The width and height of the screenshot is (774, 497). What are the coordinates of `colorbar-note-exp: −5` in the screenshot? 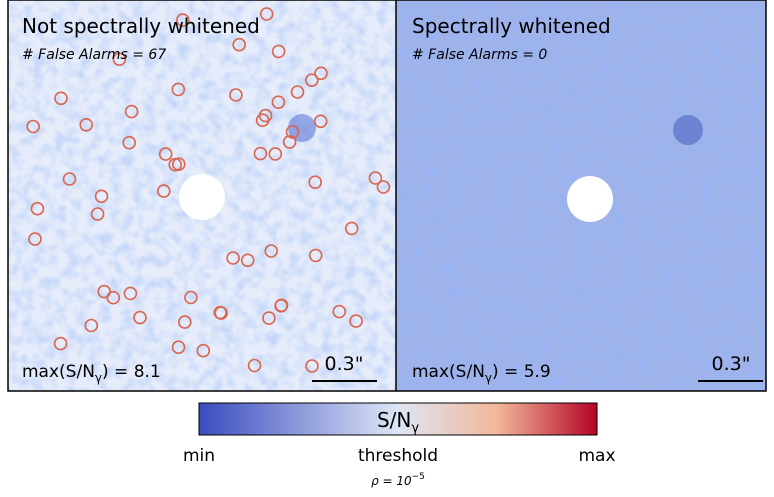 It's located at (418, 477).